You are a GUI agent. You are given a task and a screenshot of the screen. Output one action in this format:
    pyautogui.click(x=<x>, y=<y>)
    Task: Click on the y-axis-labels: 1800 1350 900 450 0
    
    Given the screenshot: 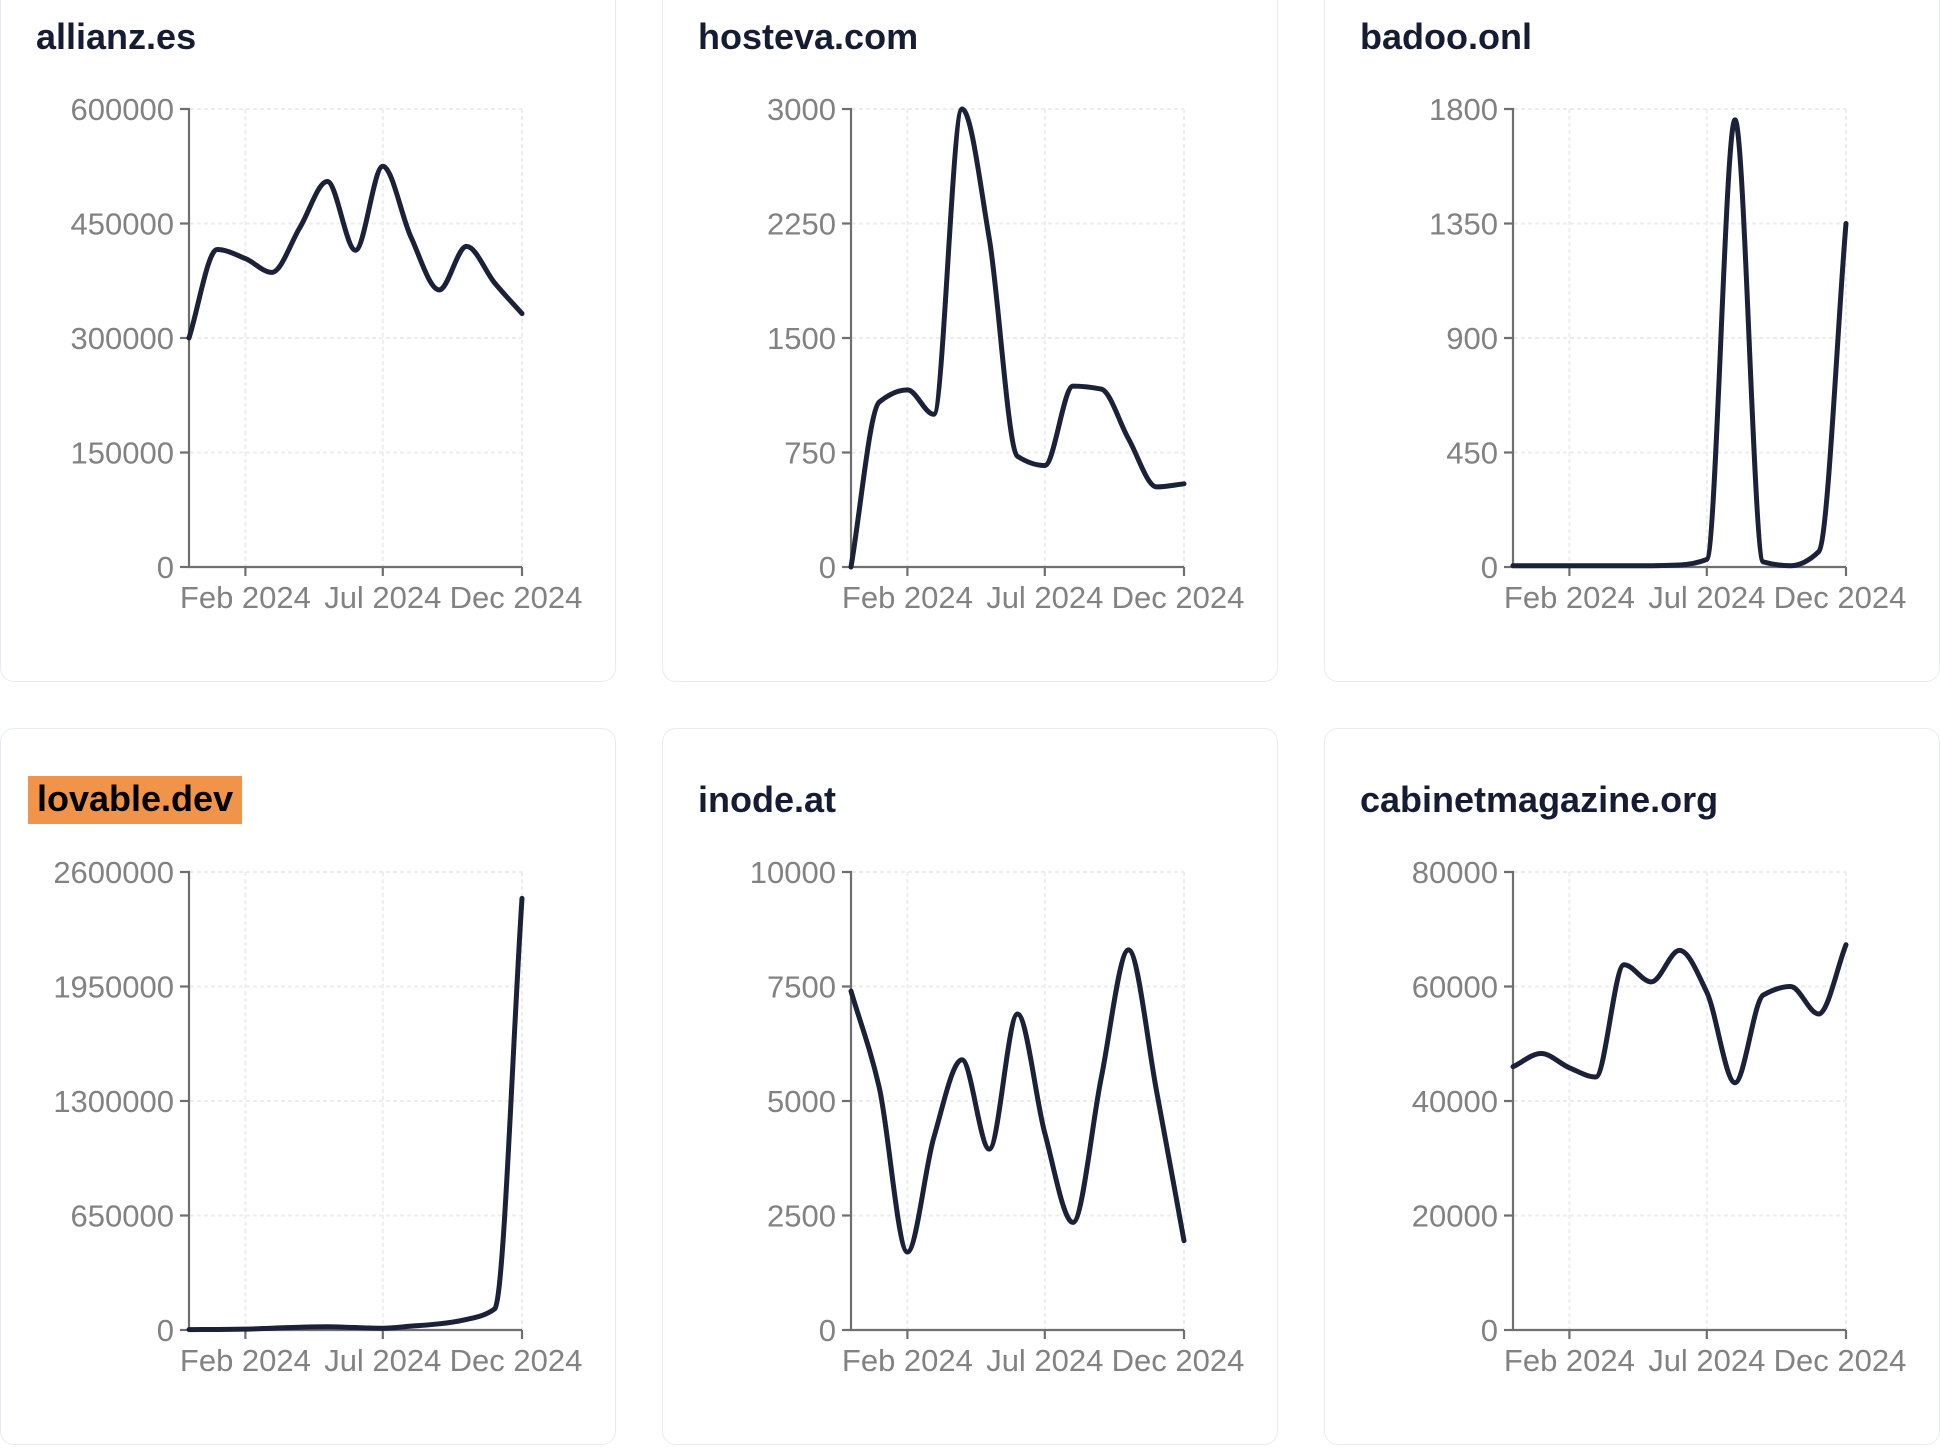 What is the action you would take?
    pyautogui.click(x=1463, y=338)
    